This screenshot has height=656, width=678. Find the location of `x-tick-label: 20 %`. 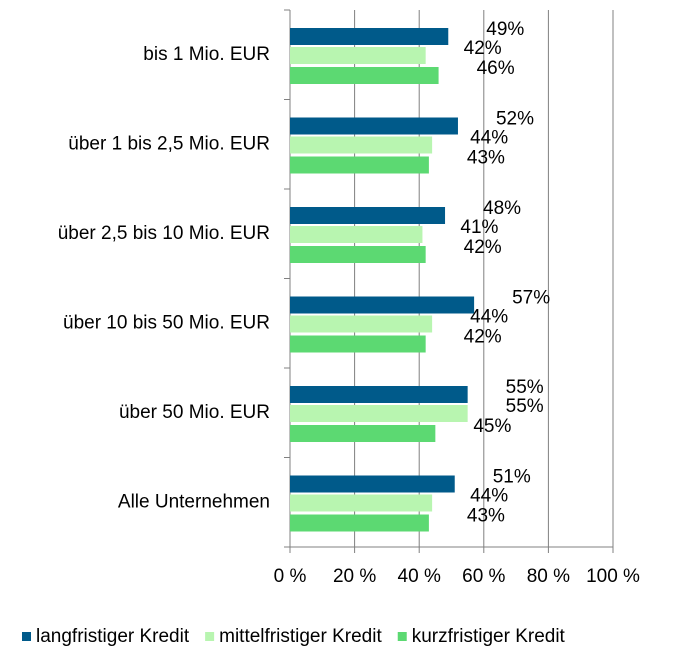

x-tick-label: 20 % is located at coordinates (354, 576).